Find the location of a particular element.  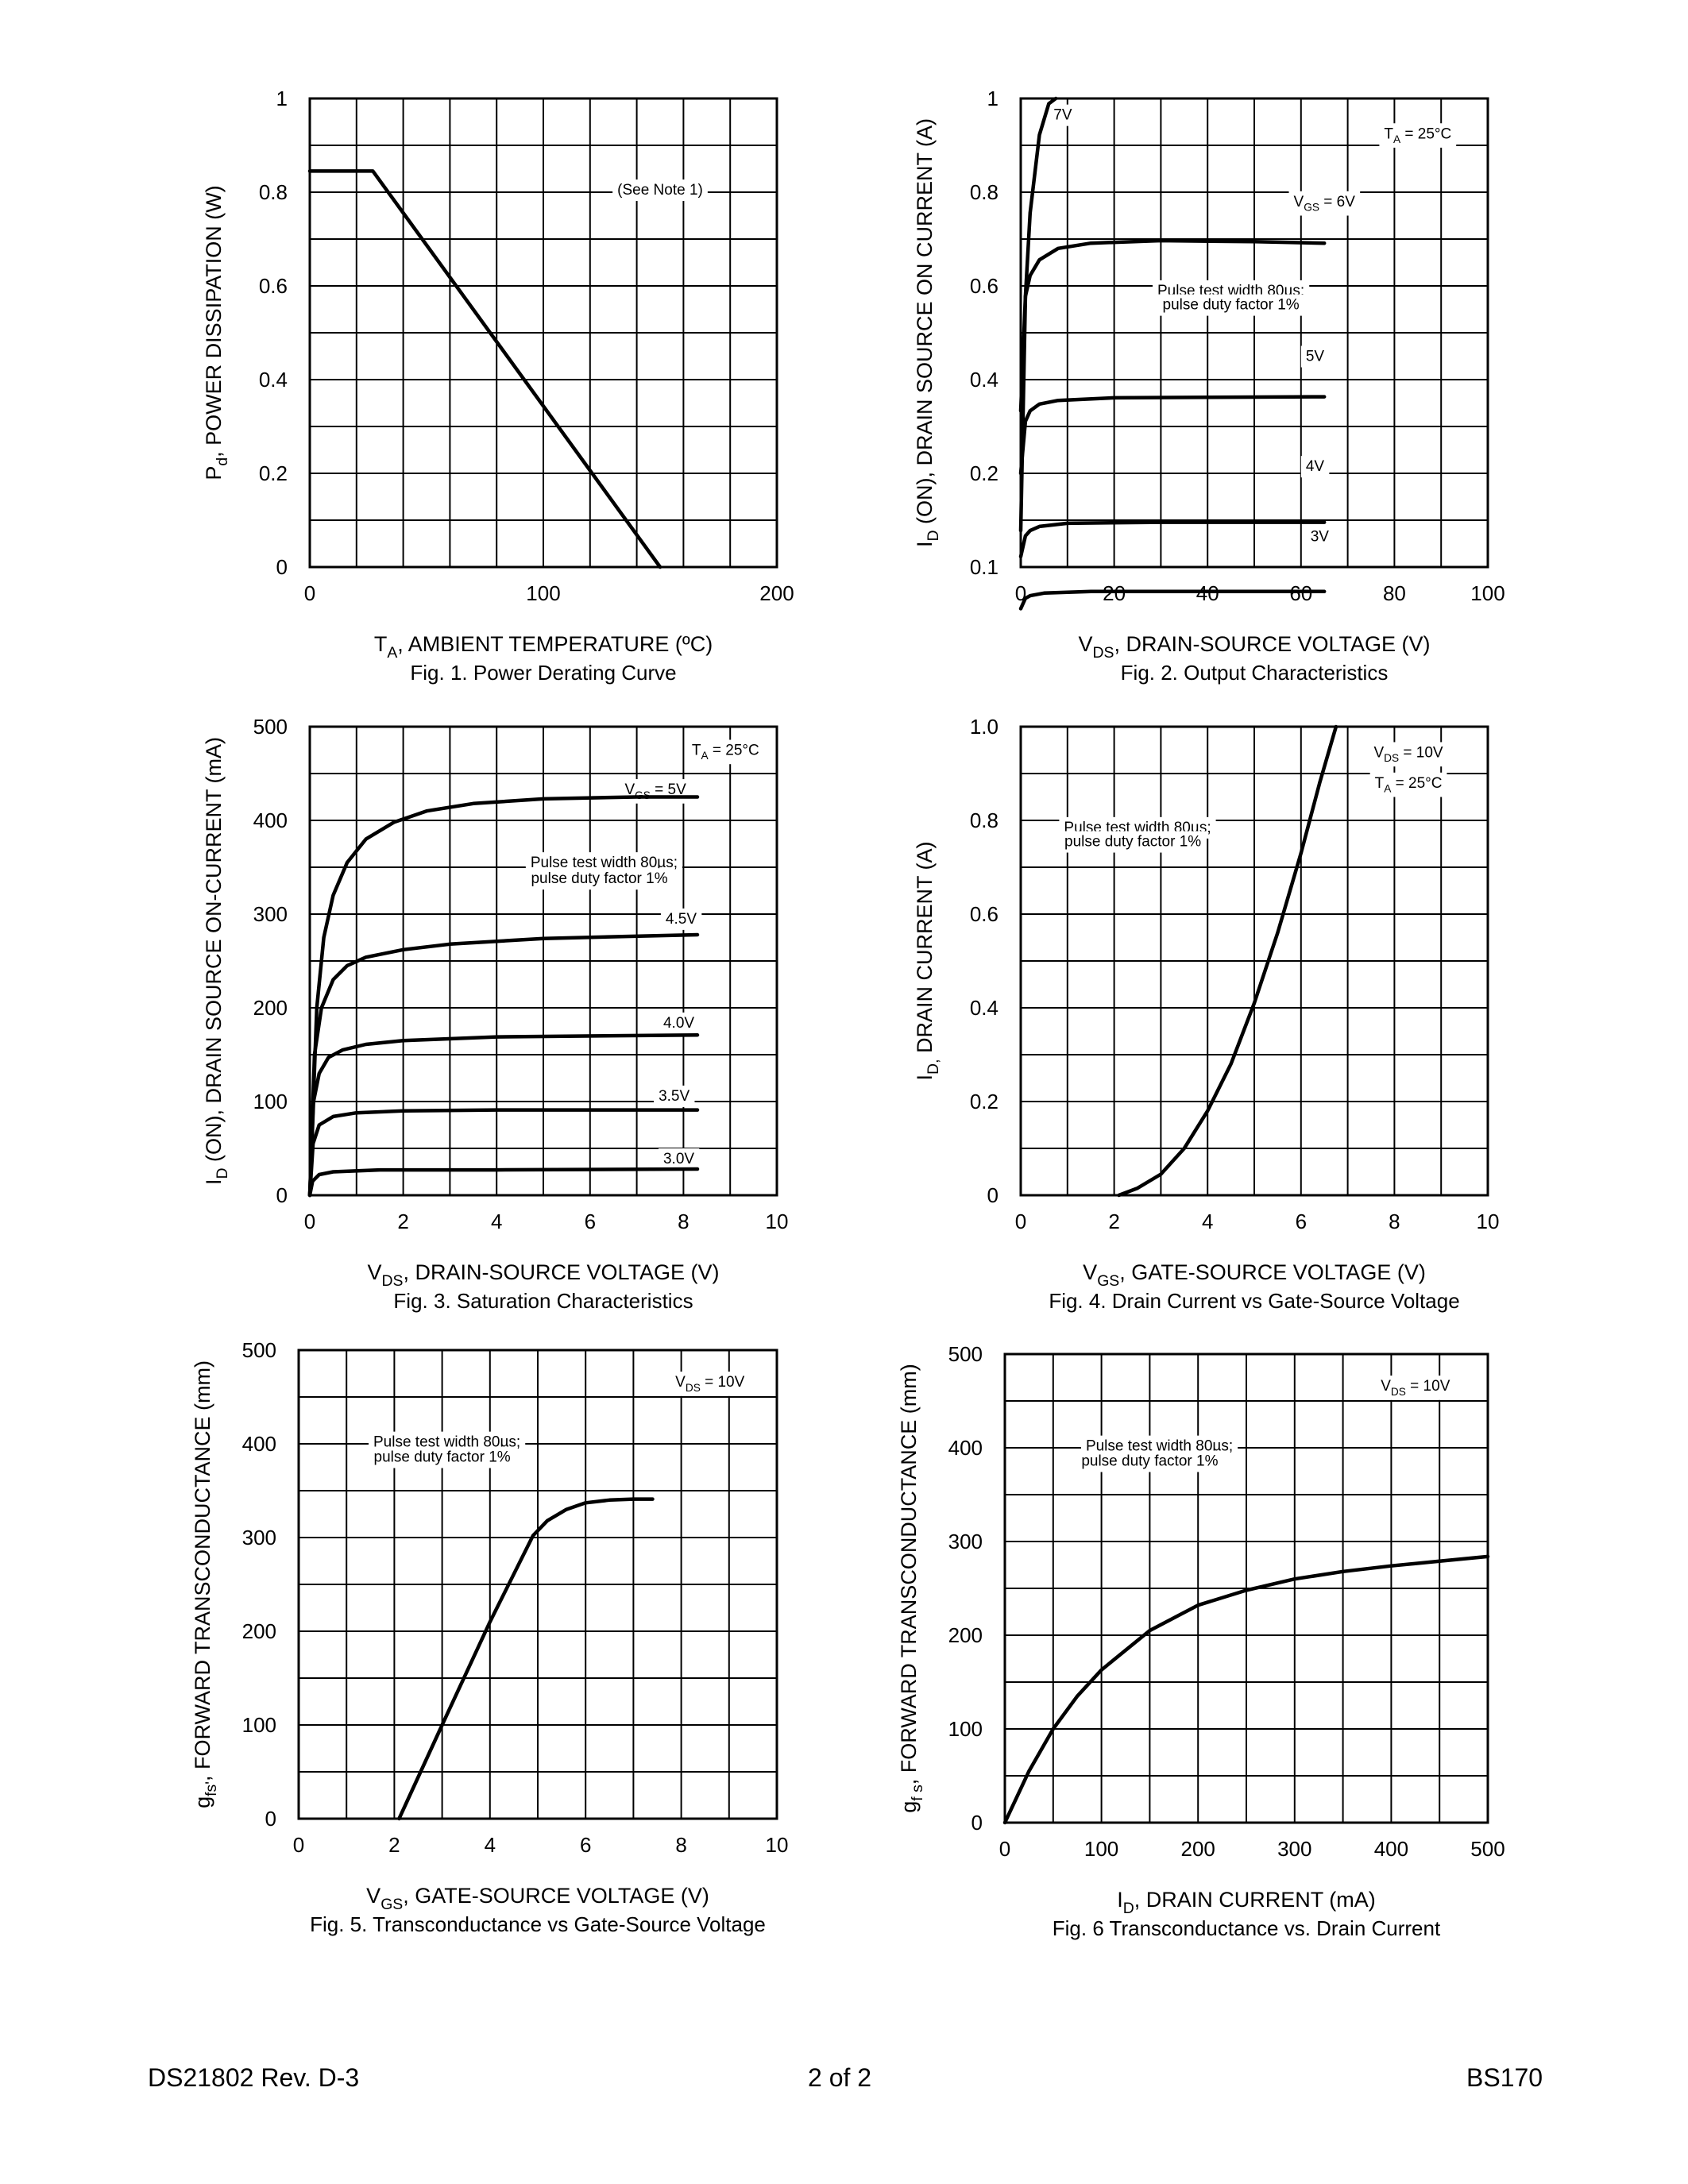

annotation-text: 3V is located at coordinates (1321, 537).